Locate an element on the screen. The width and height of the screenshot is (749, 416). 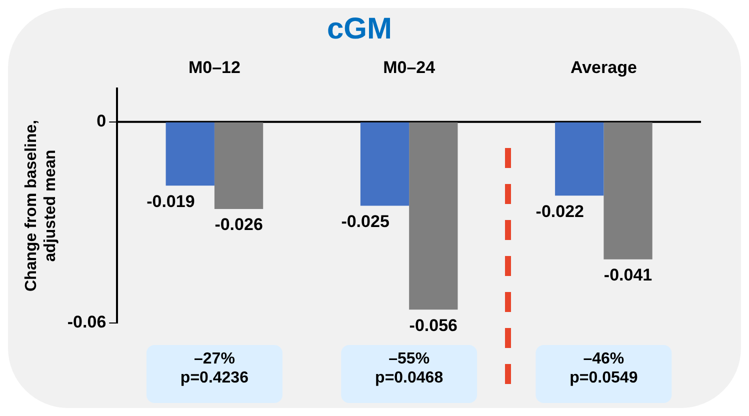
data-label: -0.041 is located at coordinates (628, 275).